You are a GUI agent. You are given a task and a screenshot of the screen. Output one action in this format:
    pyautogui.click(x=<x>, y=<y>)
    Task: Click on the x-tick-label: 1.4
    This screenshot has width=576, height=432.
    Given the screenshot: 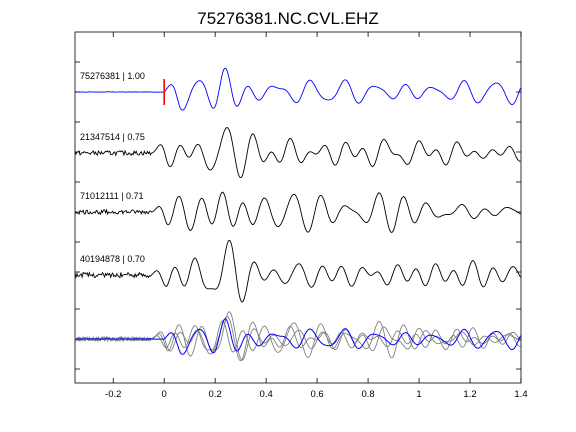 What is the action you would take?
    pyautogui.click(x=520, y=394)
    